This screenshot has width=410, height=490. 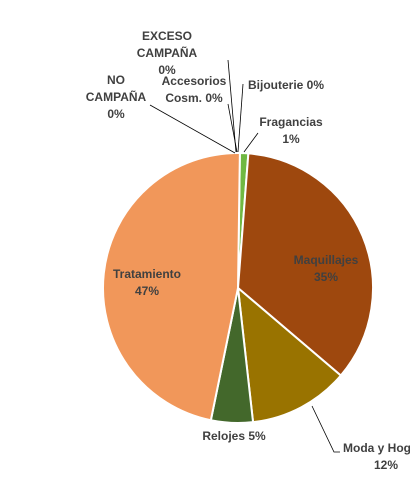 I want to click on leader-line-bijouterie, so click(x=240, y=118).